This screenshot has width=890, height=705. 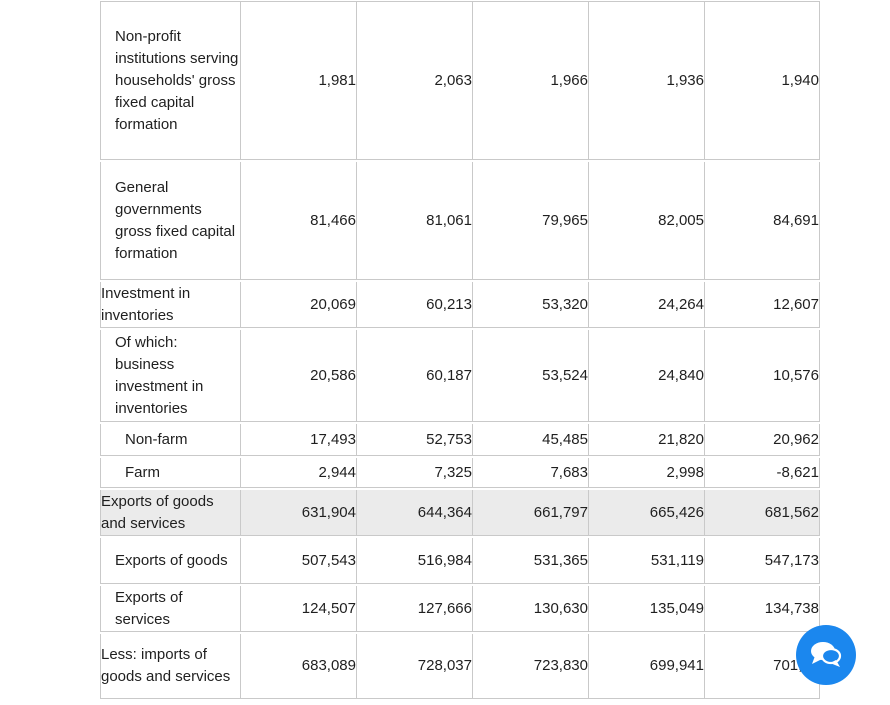 I want to click on value-cell: 12,607, so click(x=762, y=305).